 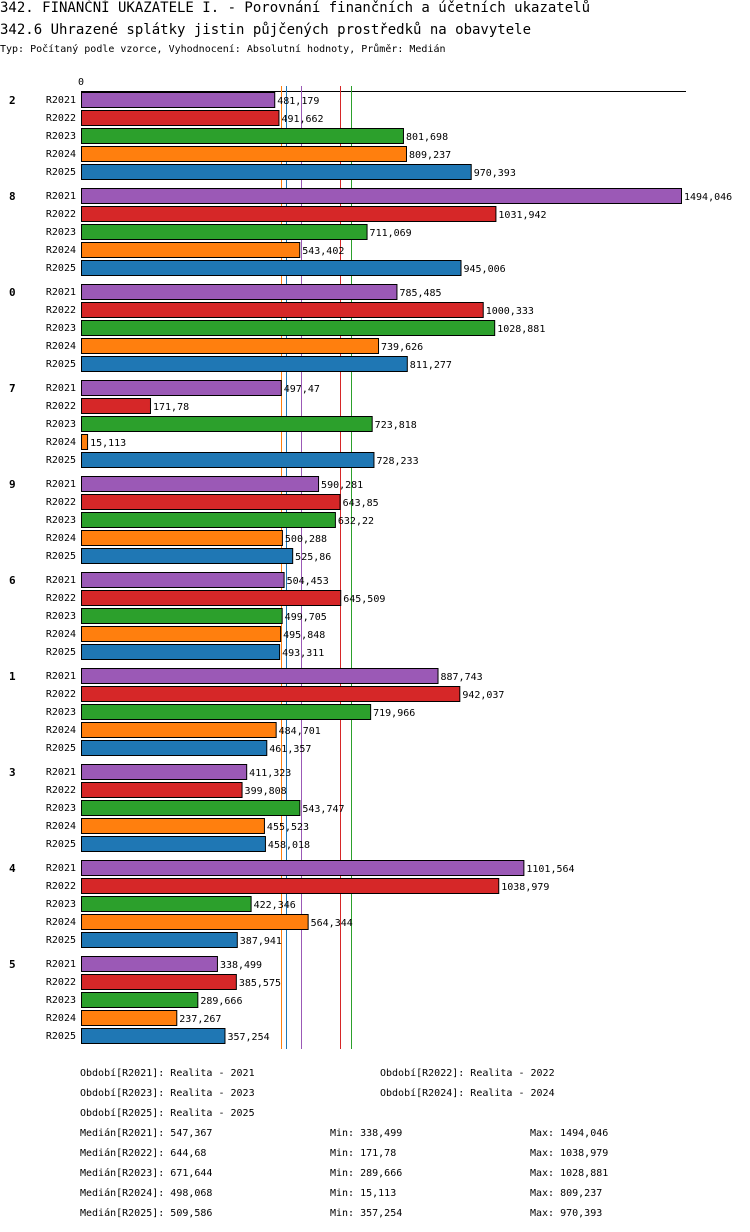 I want to click on bar-6-r2023, so click(x=182, y=616).